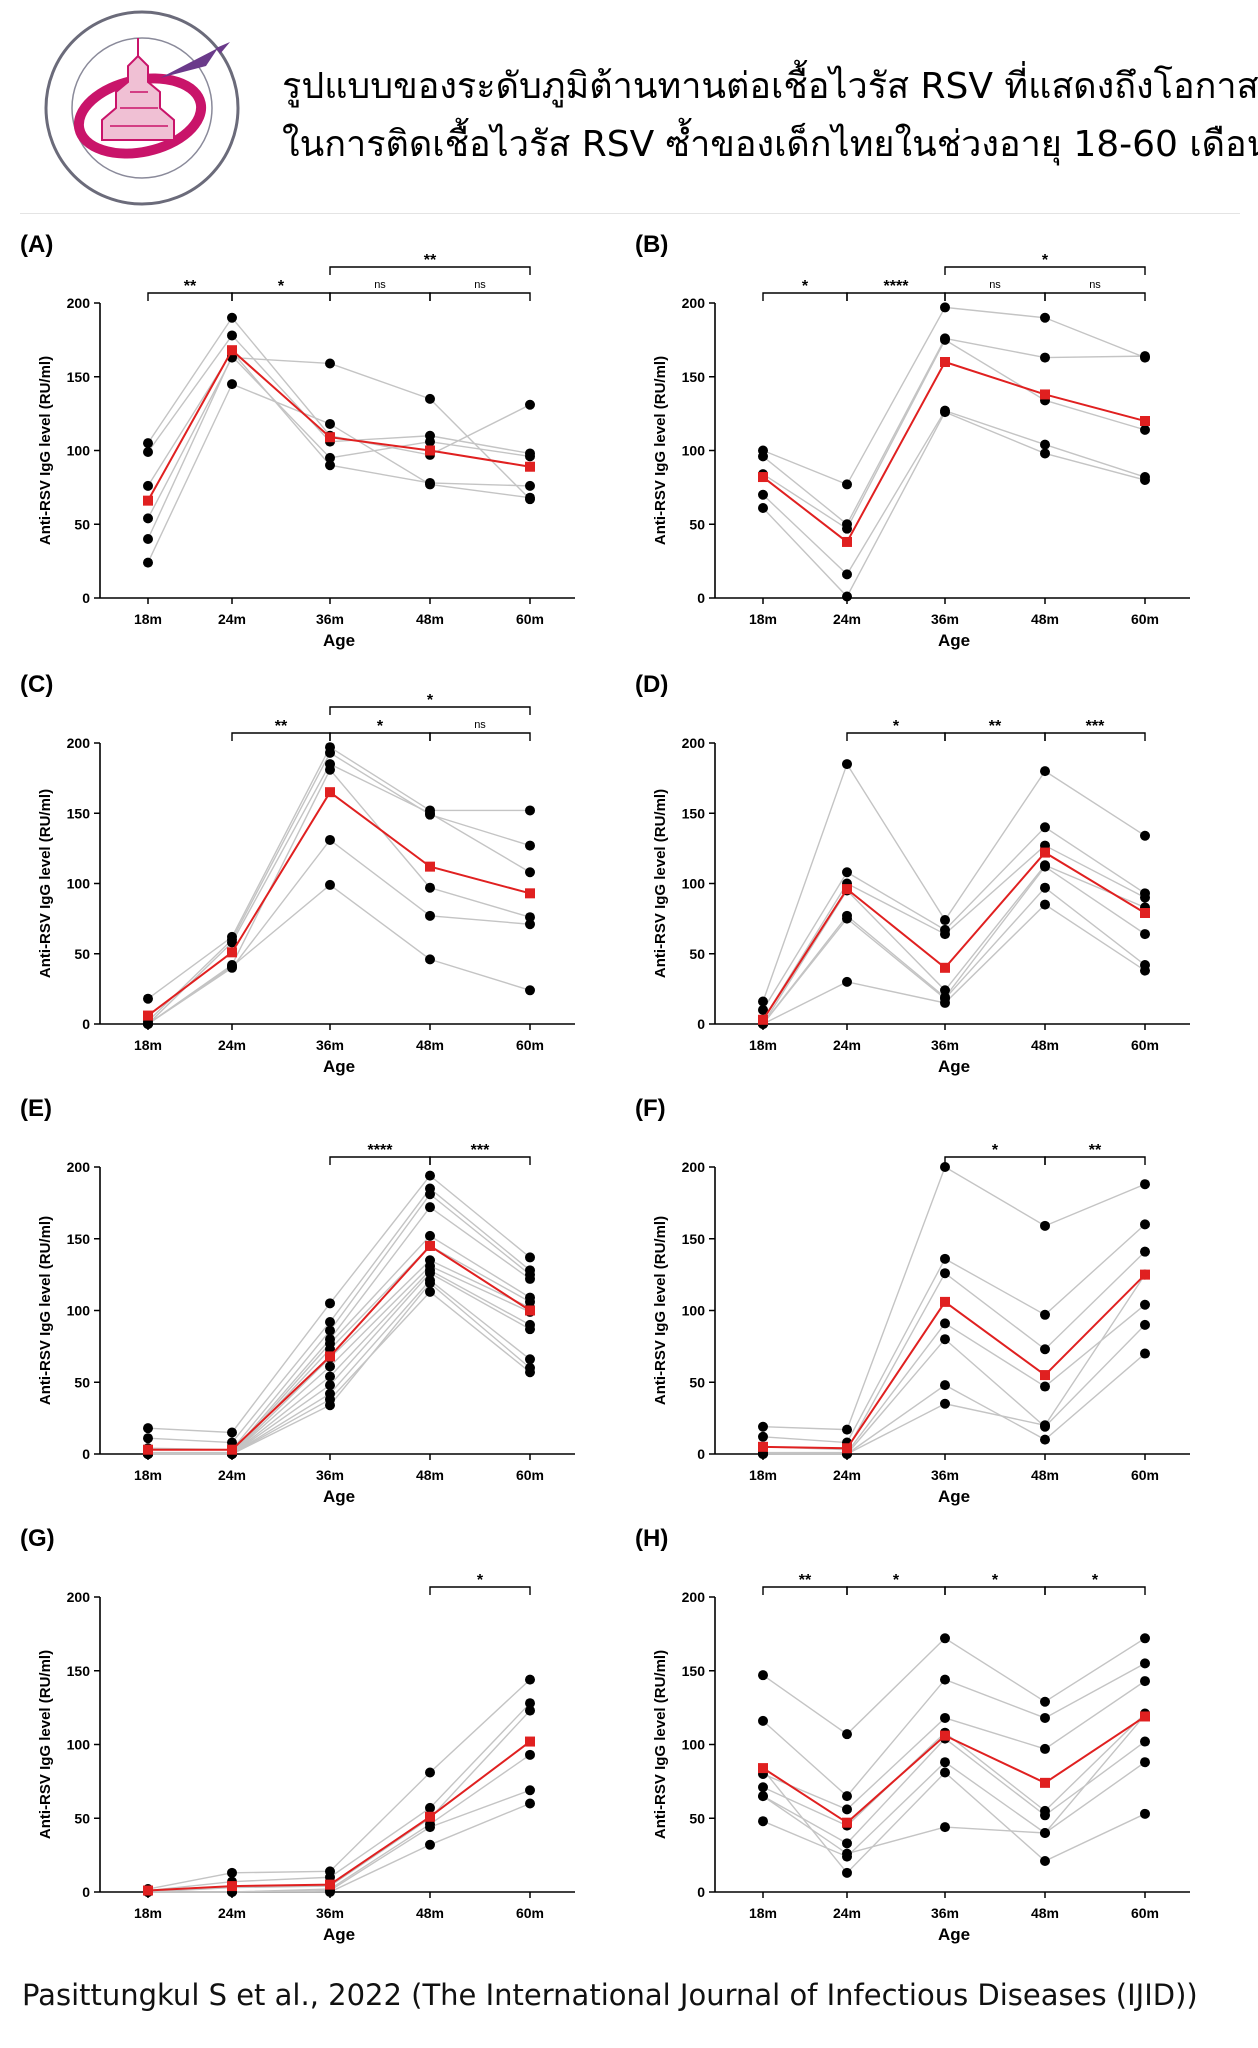 The image size is (1258, 2048). Describe the element at coordinates (37, 1538) in the screenshot. I see `panel-label: (G)` at that location.